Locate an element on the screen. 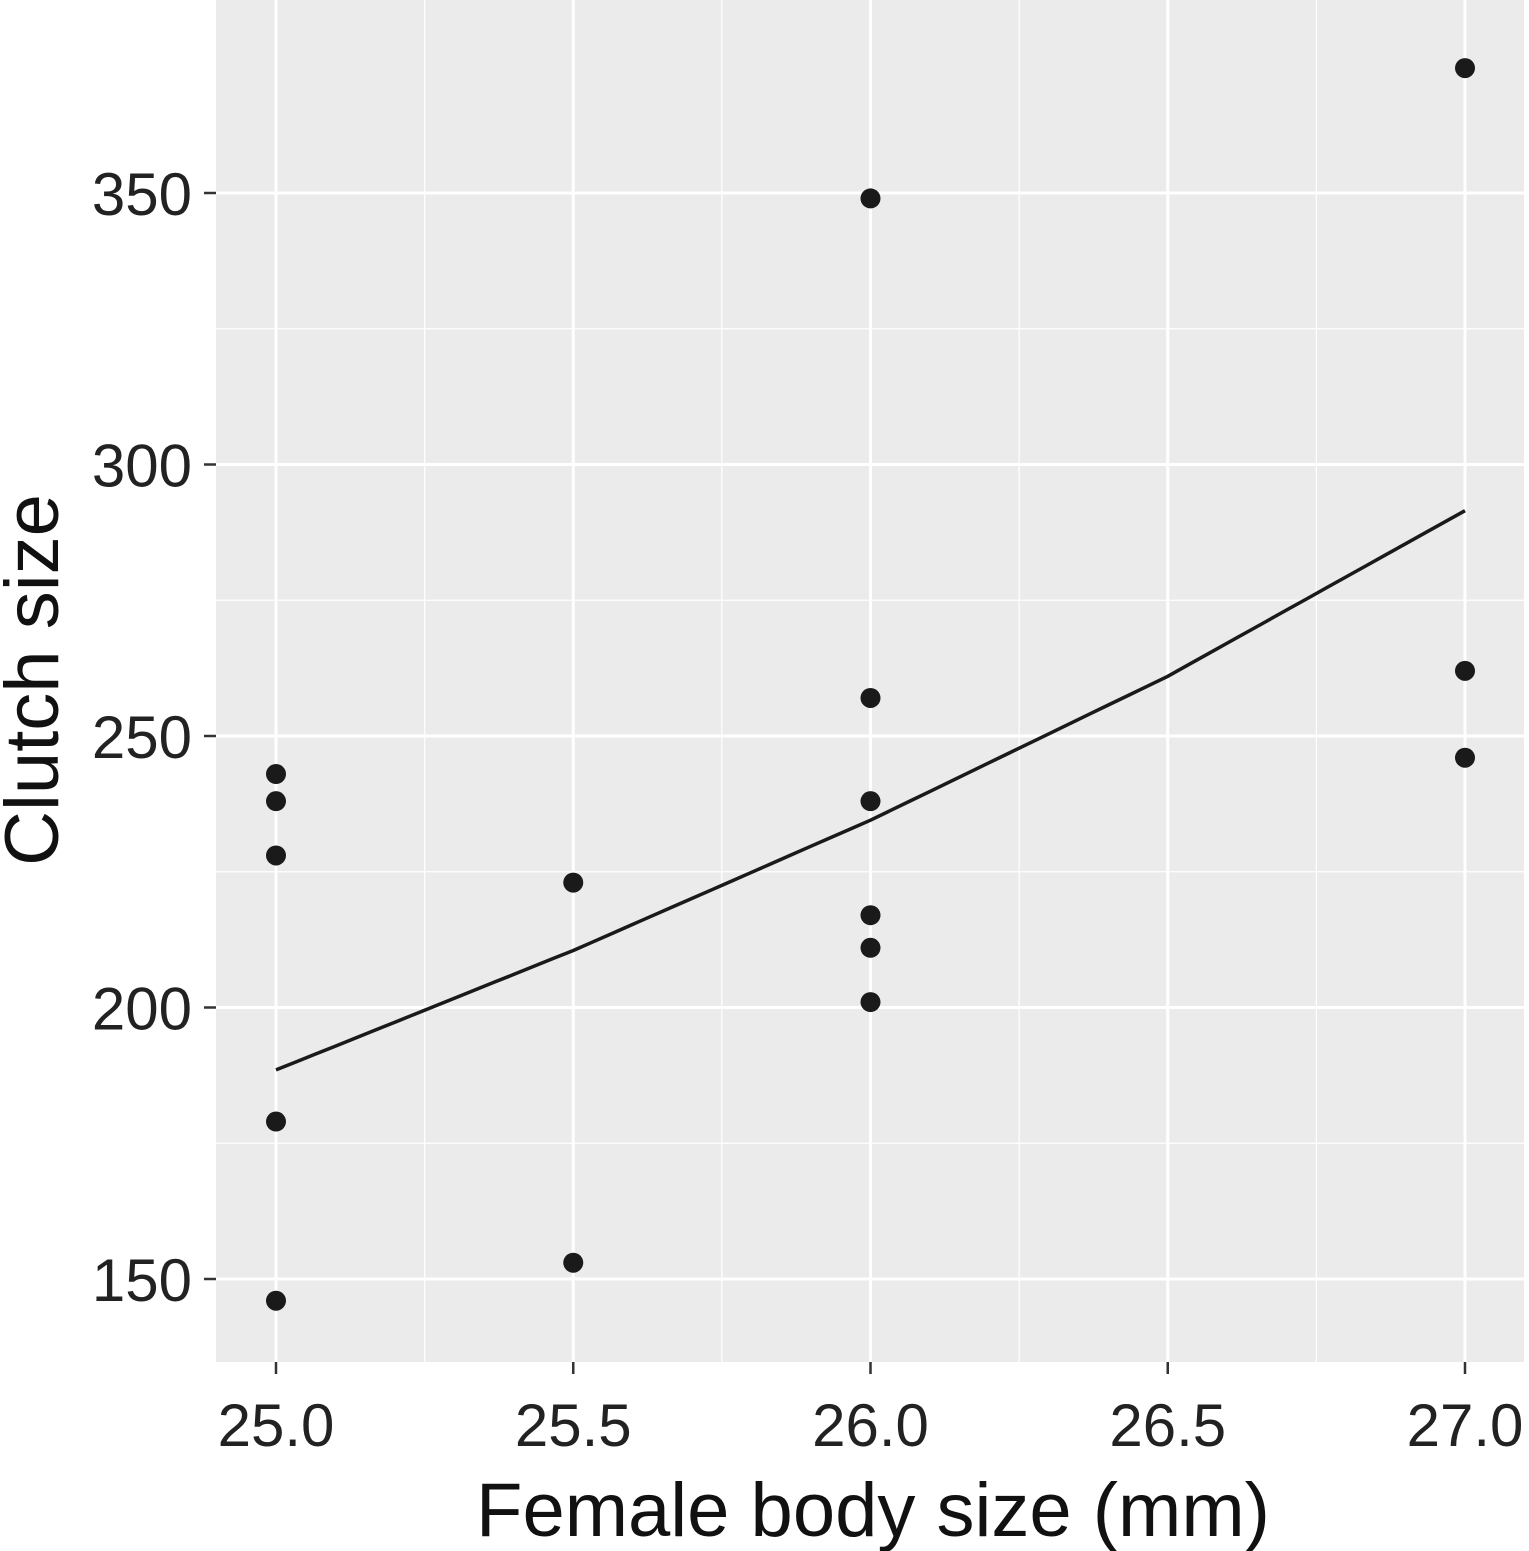 This screenshot has width=1529, height=1551. y-tick-labels: 150 200 250 300 350 is located at coordinates (142, 737).